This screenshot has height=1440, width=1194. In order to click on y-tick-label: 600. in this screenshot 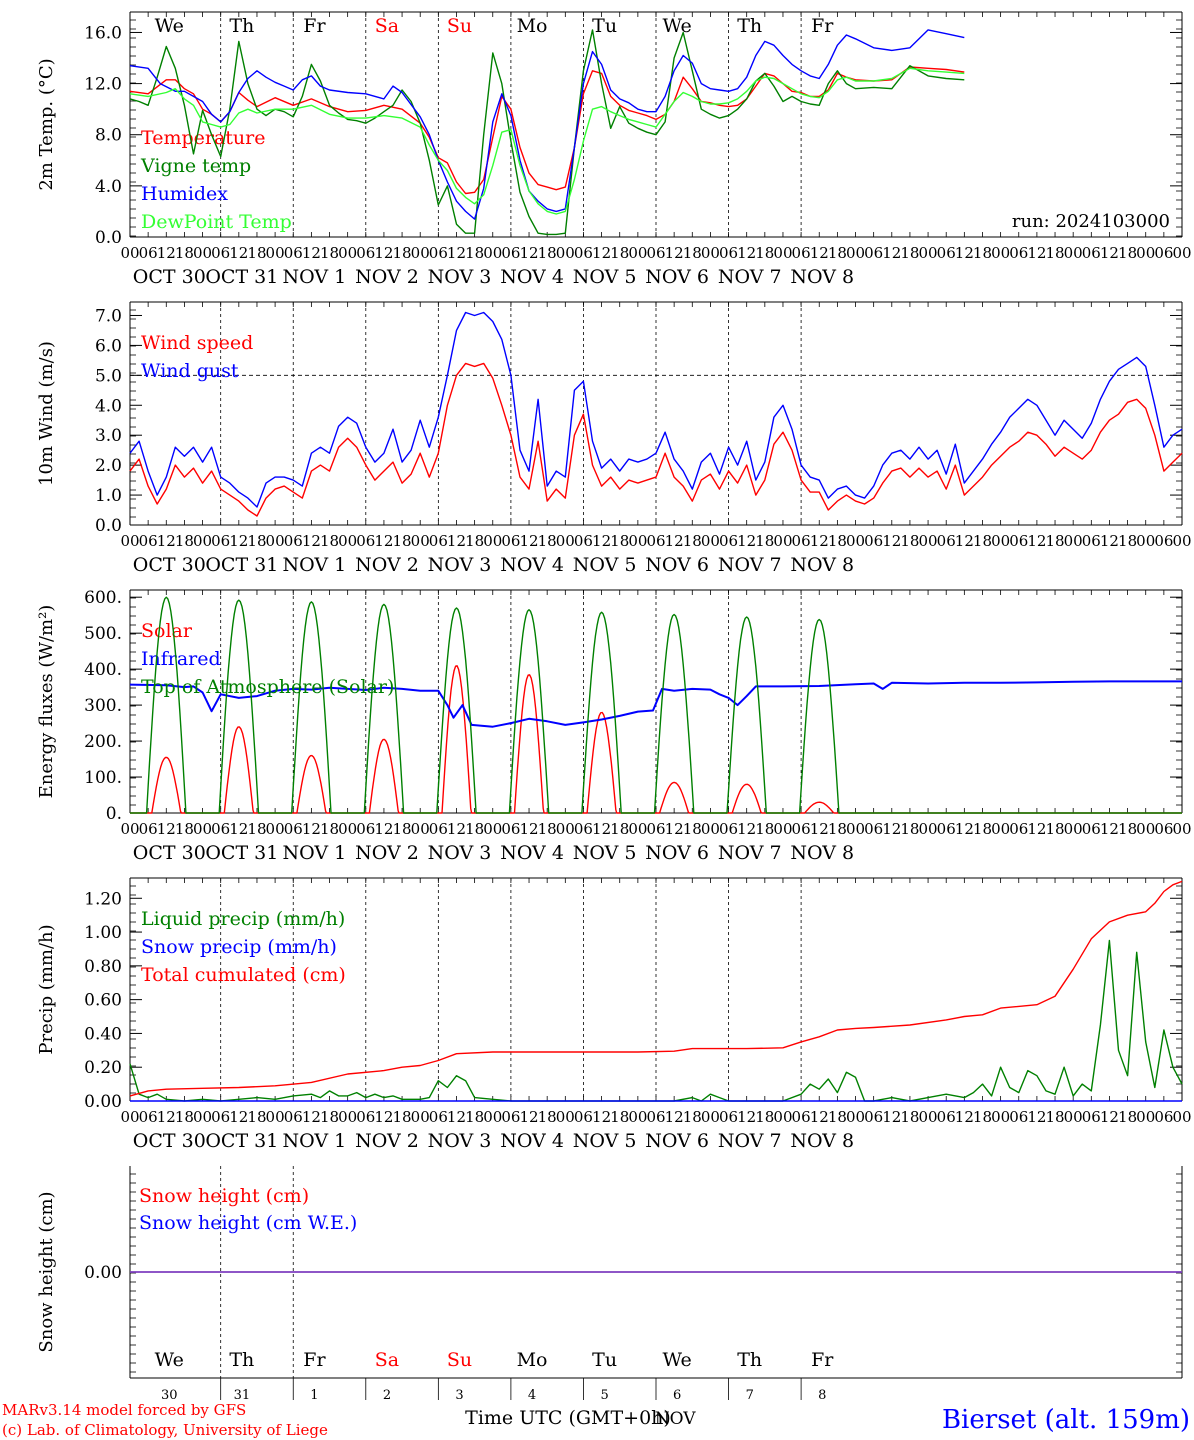, I will do `click(103, 598)`.